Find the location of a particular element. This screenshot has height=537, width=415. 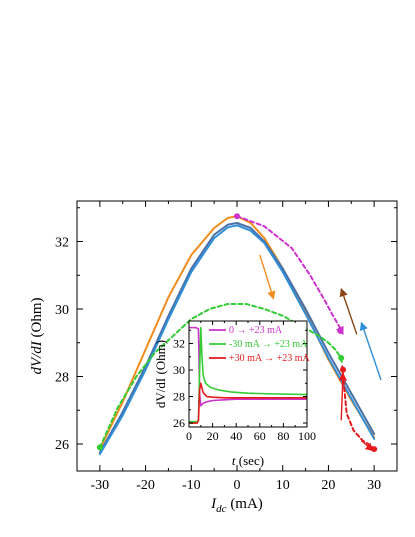

inset-x-tick-label-0: 0 is located at coordinates (189, 436).